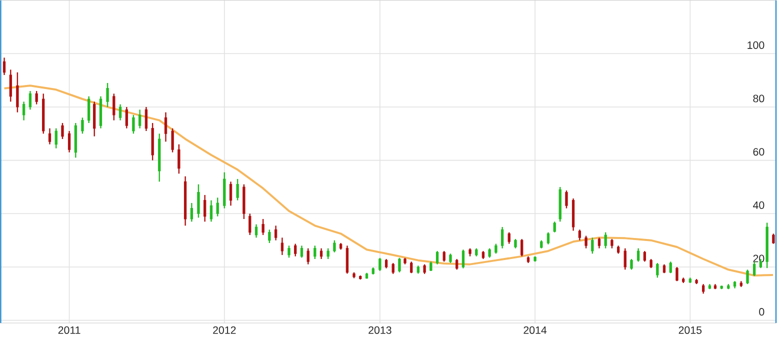 Image resolution: width=782 pixels, height=339 pixels. I want to click on y-tick-label: 100, so click(756, 45).